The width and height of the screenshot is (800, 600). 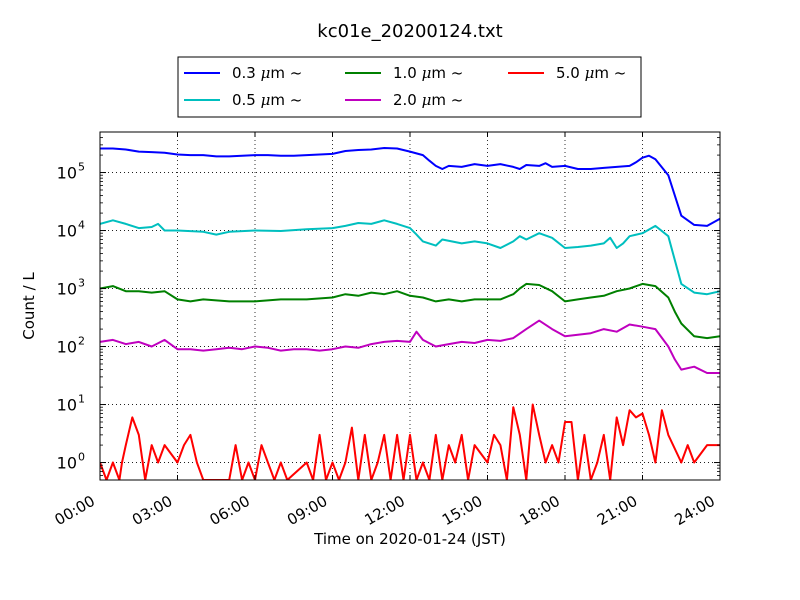 What do you see at coordinates (410, 311) in the screenshot?
I see `series-line-1-0um` at bounding box center [410, 311].